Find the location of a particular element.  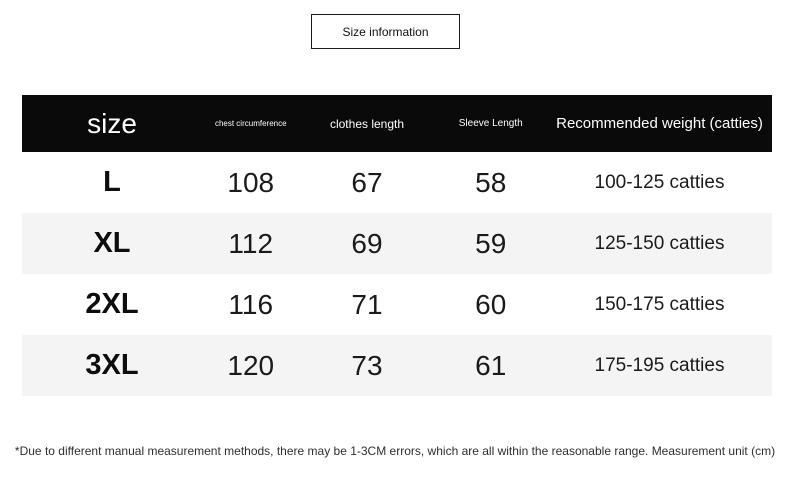

row-weight-value: 100-125 catties is located at coordinates (659, 182).